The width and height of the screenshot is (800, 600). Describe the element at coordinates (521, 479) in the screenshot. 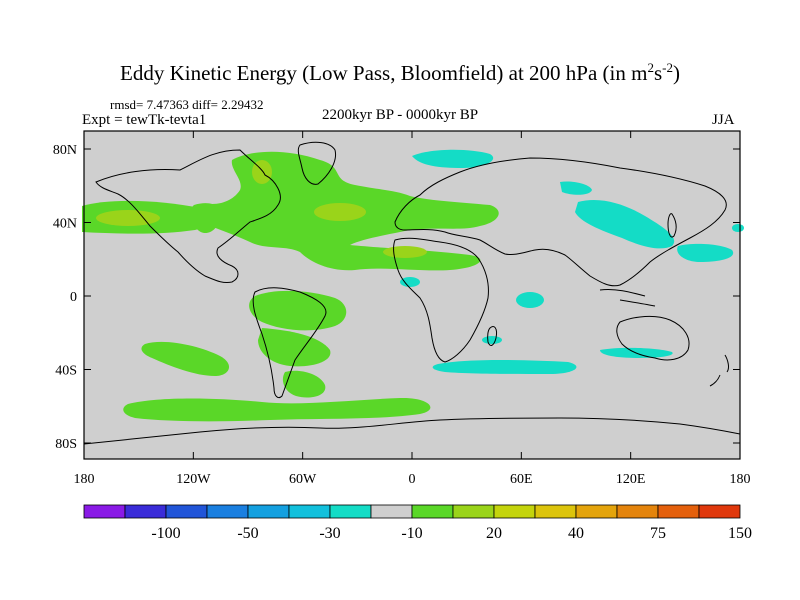

I see `x-tick-label: 60E` at that location.